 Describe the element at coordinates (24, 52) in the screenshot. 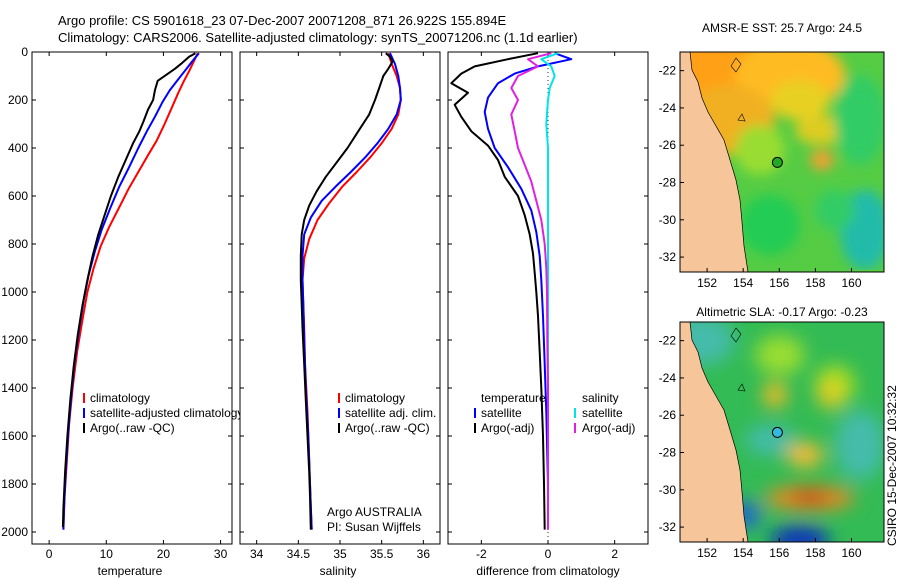

I see `depth-tick-label: 0` at that location.